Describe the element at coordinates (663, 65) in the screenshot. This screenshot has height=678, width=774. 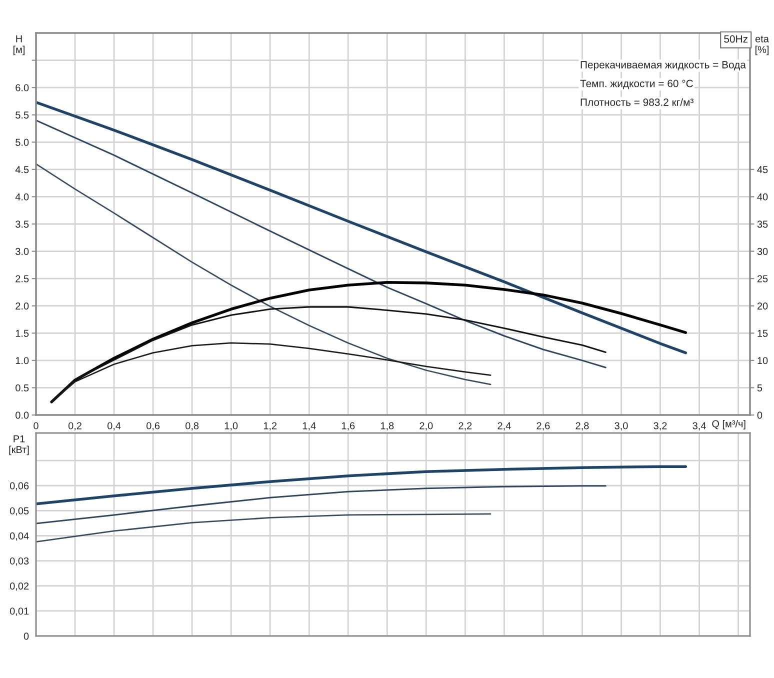
I see `annotation: Перекачиваемая жидкость = Вода` at that location.